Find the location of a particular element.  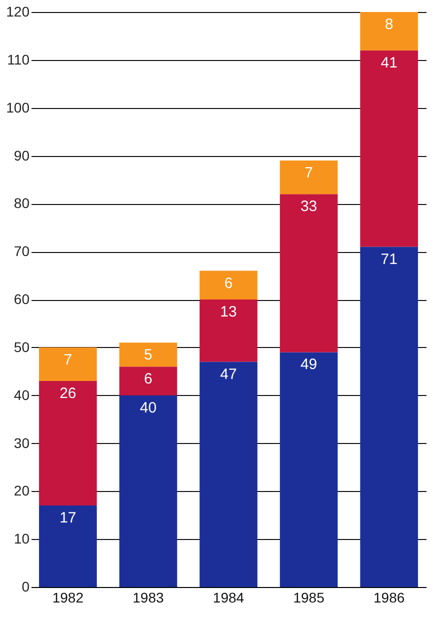

y-tick-label: 0 is located at coordinates (26, 586).